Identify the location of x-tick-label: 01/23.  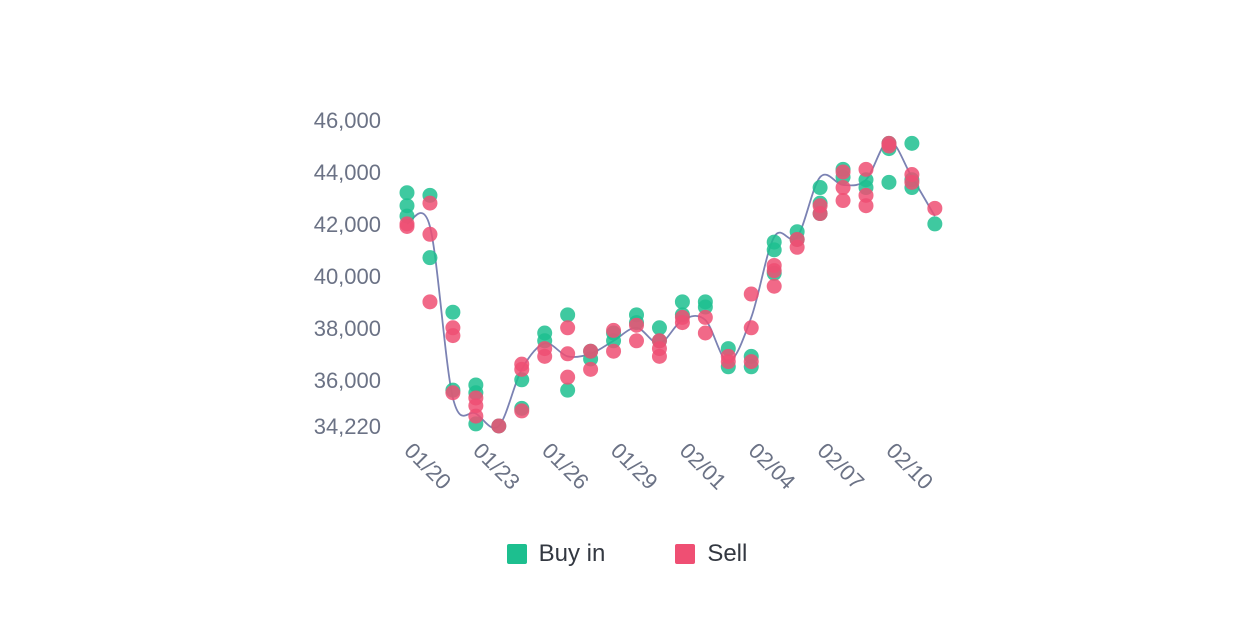
(496, 466).